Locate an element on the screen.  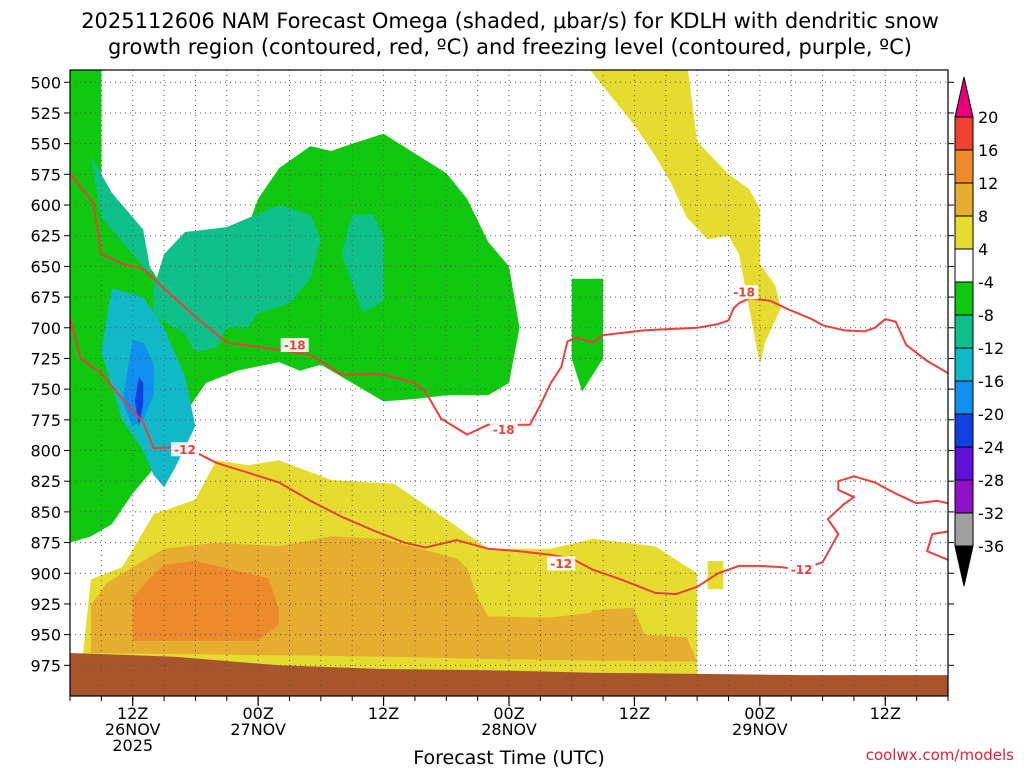
contour-label-2: -18 is located at coordinates (744, 293).